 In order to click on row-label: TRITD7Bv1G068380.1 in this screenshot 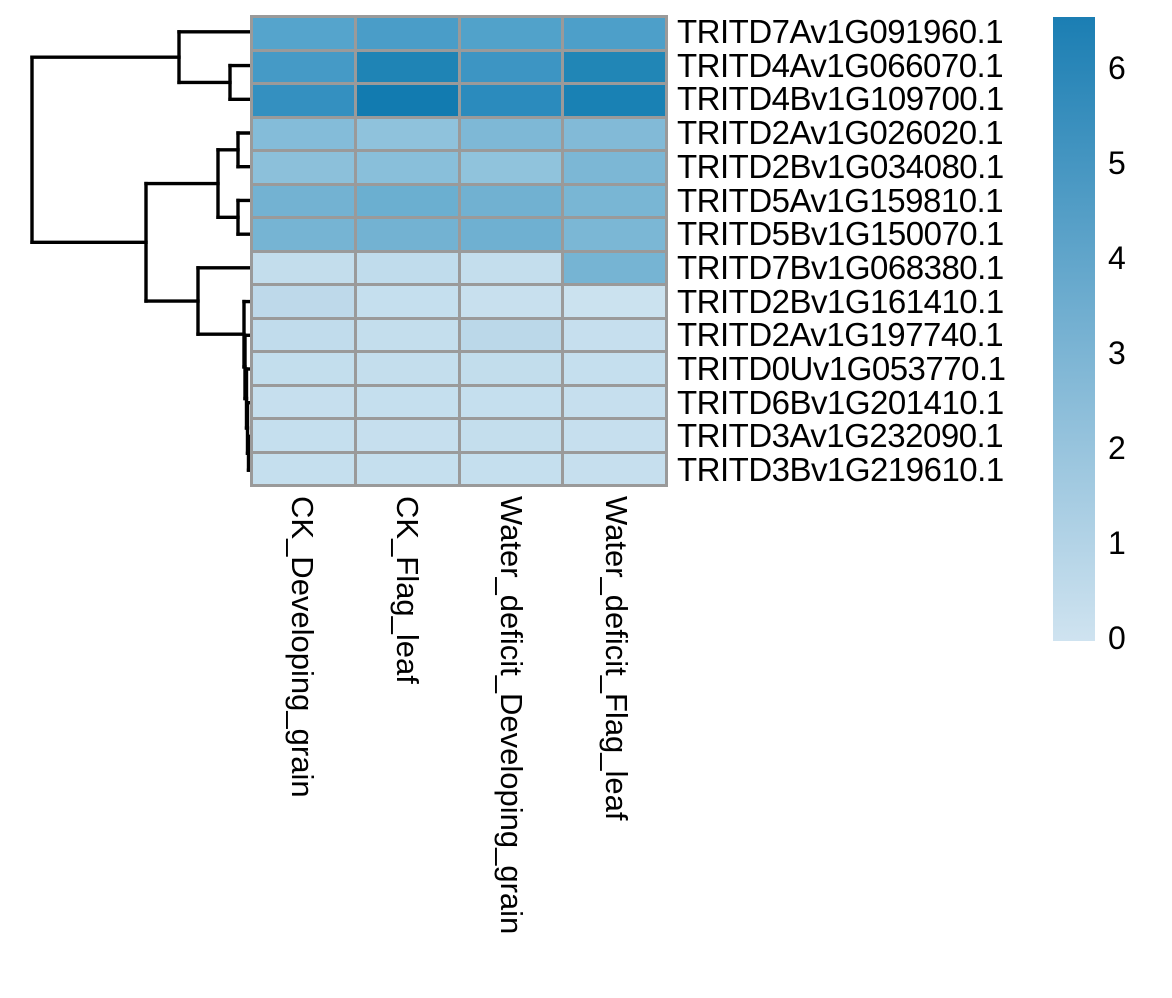, I will do `click(840, 267)`.